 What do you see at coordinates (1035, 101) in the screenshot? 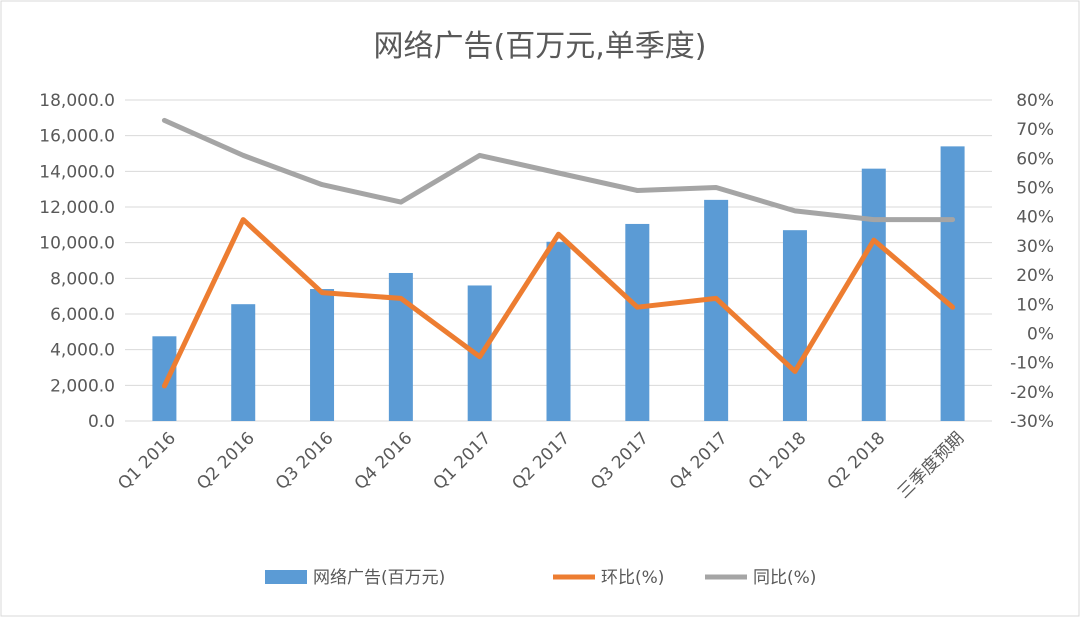
I see `y-right-tick-label: 80%` at bounding box center [1035, 101].